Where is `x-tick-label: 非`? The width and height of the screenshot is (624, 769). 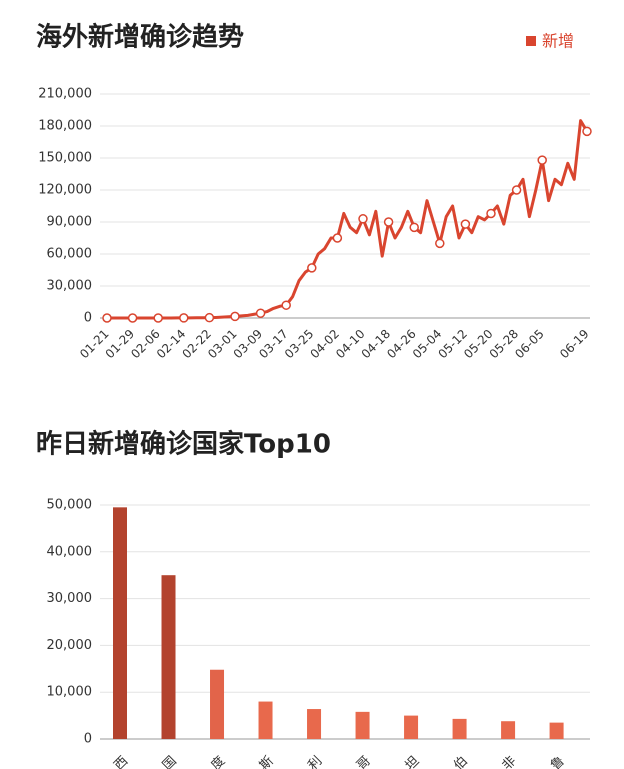
x-tick-label: 非 is located at coordinates (510, 761).